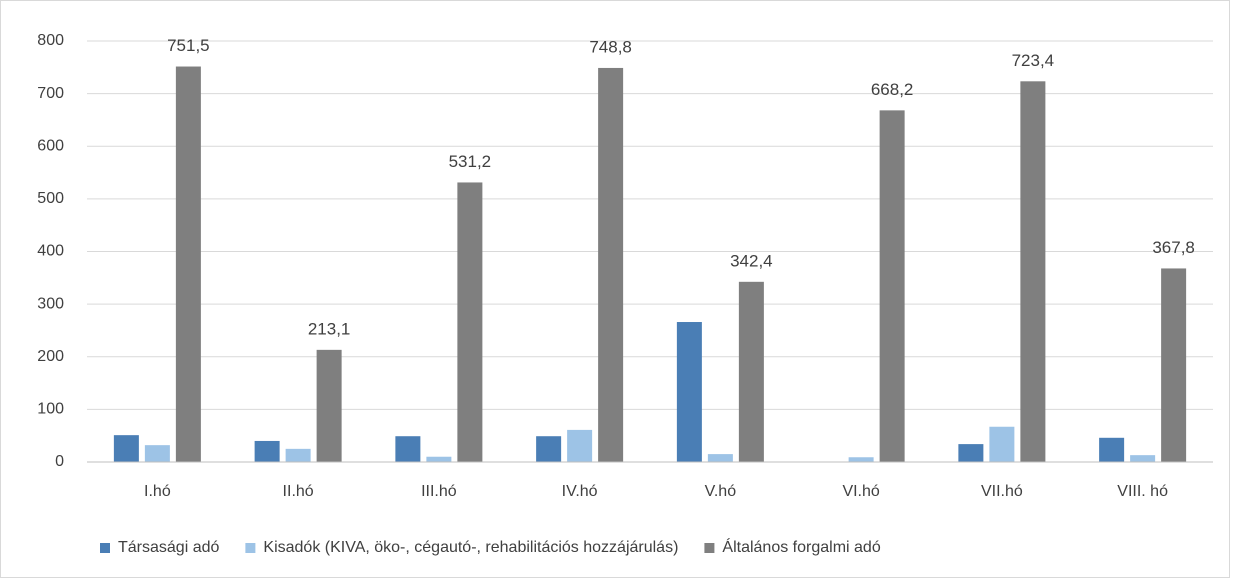 The image size is (1239, 579). I want to click on data-label: 723,4, so click(1033, 60).